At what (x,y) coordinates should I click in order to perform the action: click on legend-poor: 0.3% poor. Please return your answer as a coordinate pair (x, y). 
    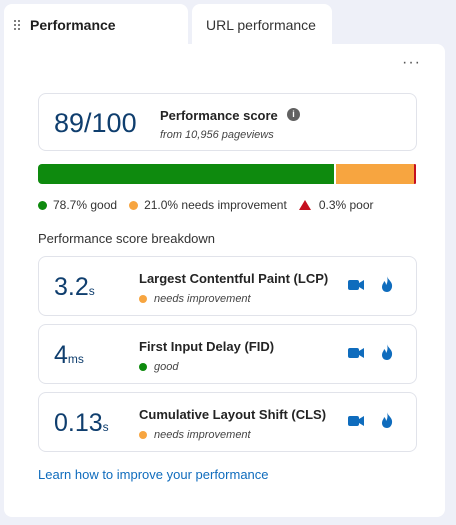
    Looking at the image, I should click on (336, 205).